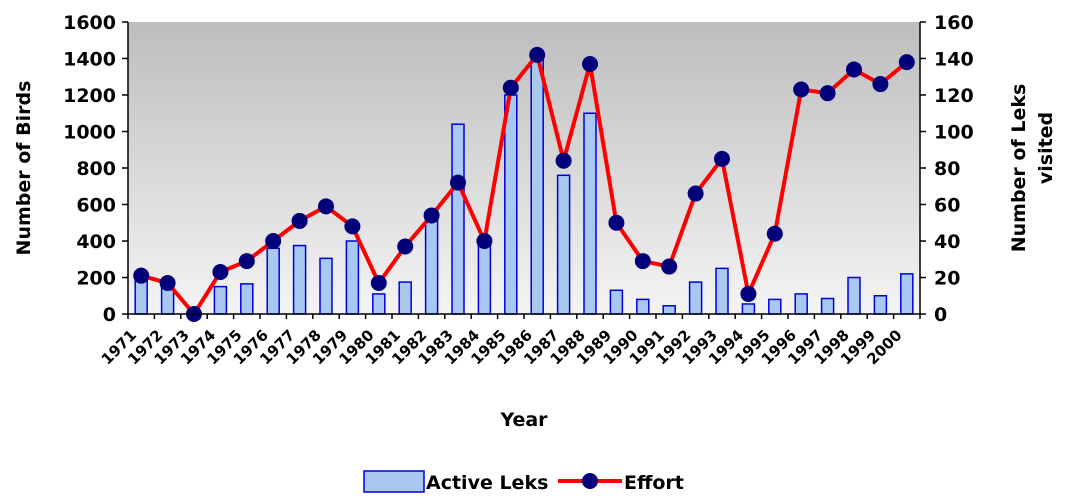  I want to click on effort-point-1985, so click(510, 87).